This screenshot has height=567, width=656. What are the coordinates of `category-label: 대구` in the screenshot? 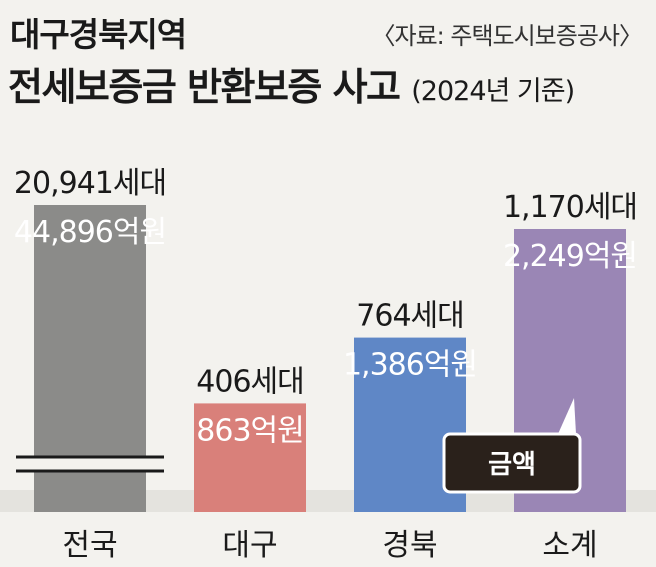 It's located at (249, 545).